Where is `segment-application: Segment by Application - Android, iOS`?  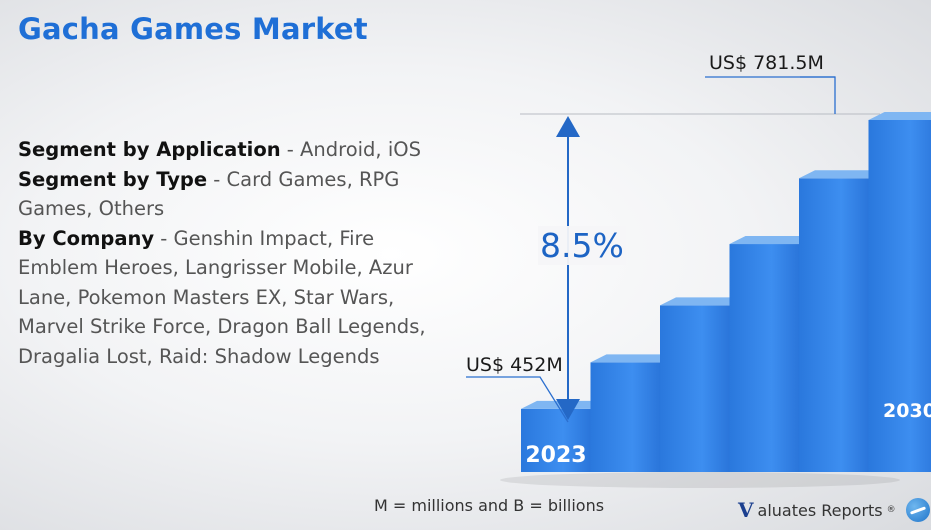
segment-application: Segment by Application - Android, iOS is located at coordinates (219, 149).